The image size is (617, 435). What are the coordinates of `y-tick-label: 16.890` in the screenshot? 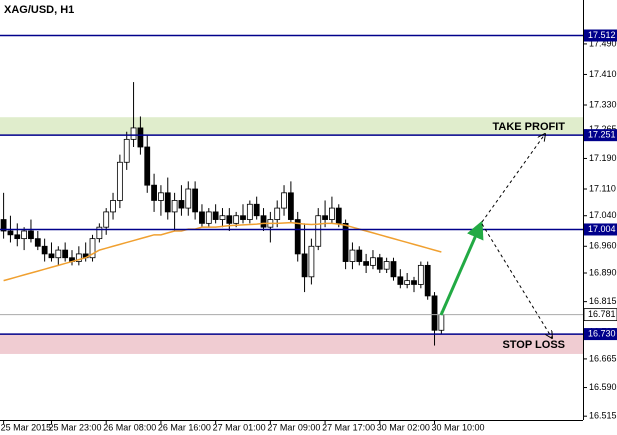 It's located at (603, 272).